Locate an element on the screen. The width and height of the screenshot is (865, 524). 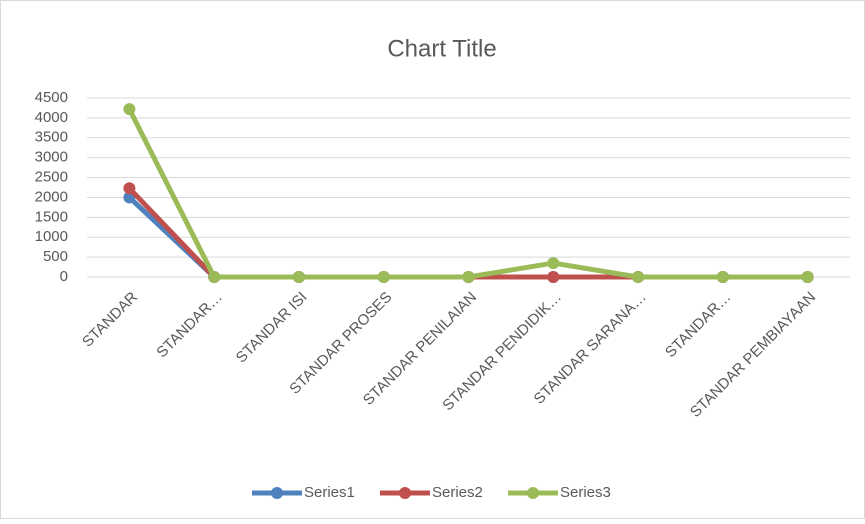
chart-title: Chart Title is located at coordinates (441, 48).